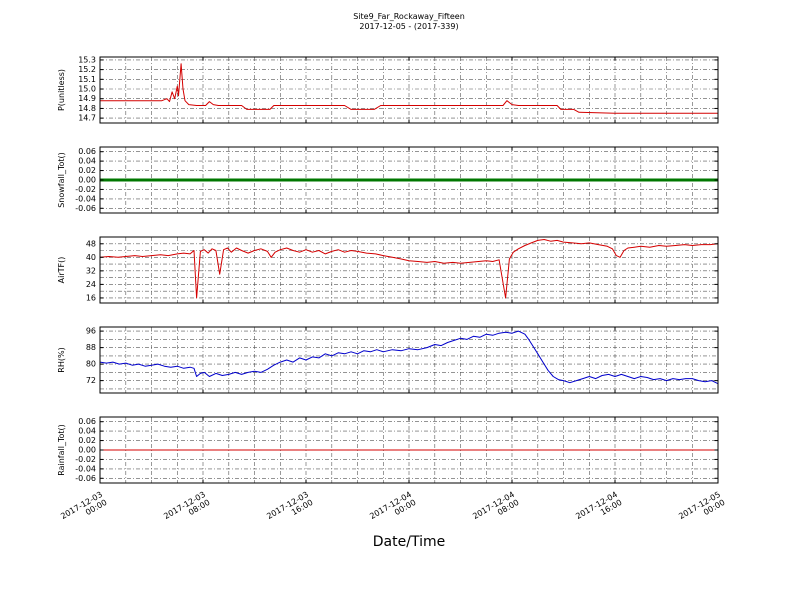  I want to click on y-tick-label: 48, so click(91, 243).